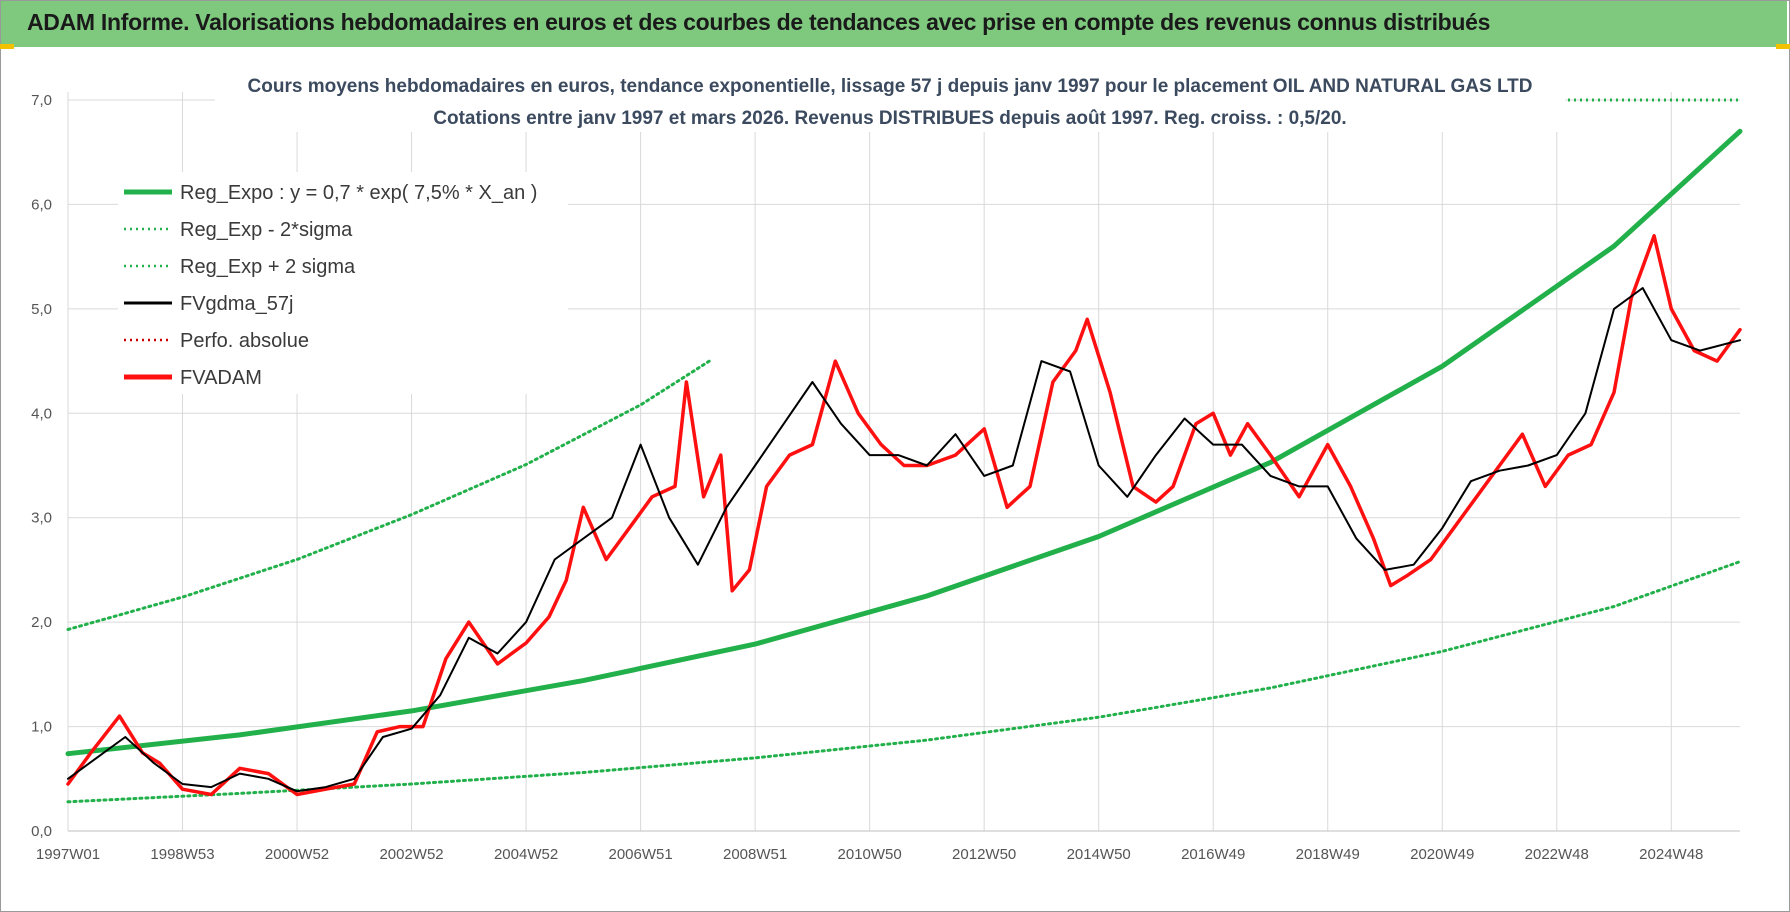 The image size is (1790, 912). Describe the element at coordinates (268, 267) in the screenshot. I see `legend-label: Reg_Exp + 2 sigma` at that location.